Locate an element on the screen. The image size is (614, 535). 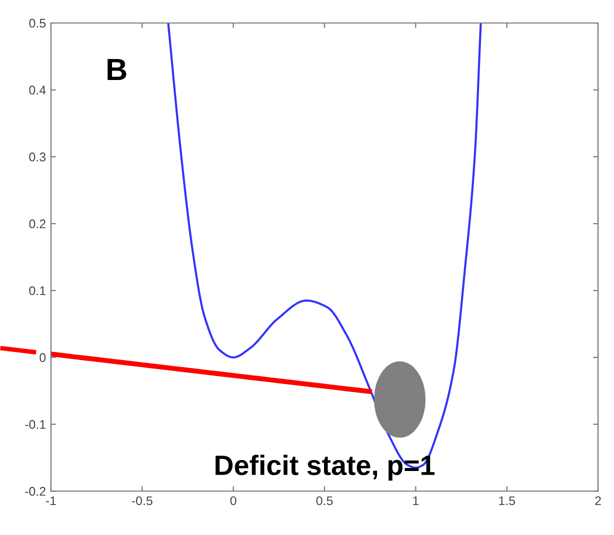
annotation: B is located at coordinates (117, 69).